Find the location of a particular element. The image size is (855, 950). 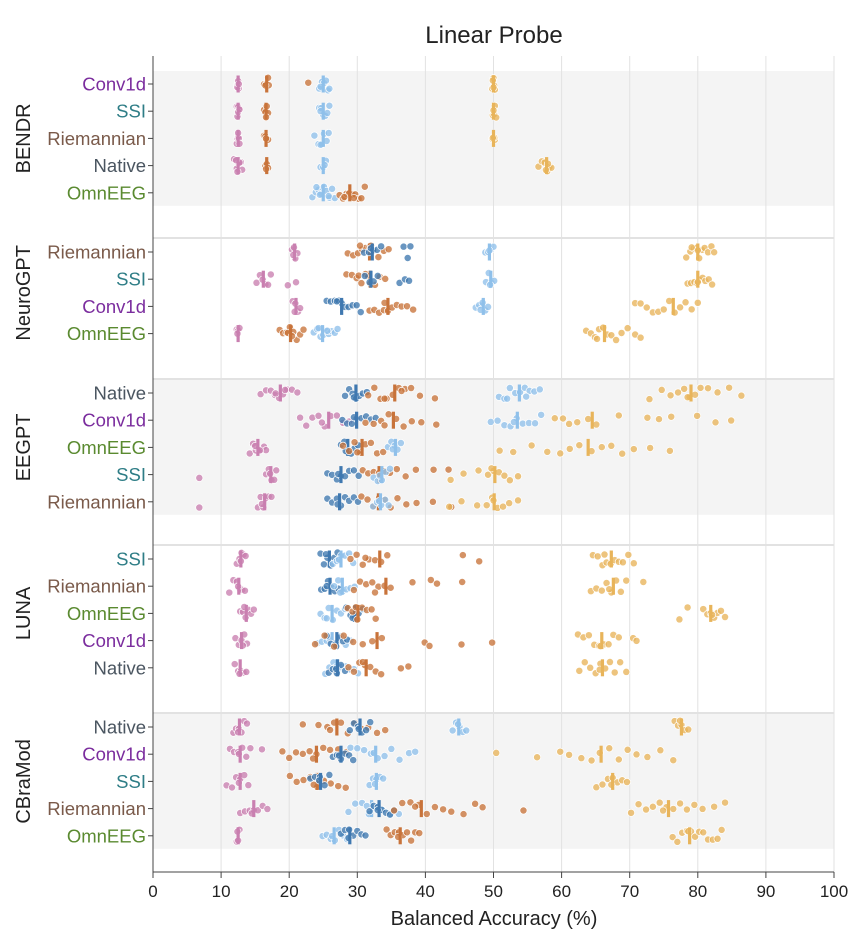

group-label-bendr: BENDR is located at coordinates (24, 138).